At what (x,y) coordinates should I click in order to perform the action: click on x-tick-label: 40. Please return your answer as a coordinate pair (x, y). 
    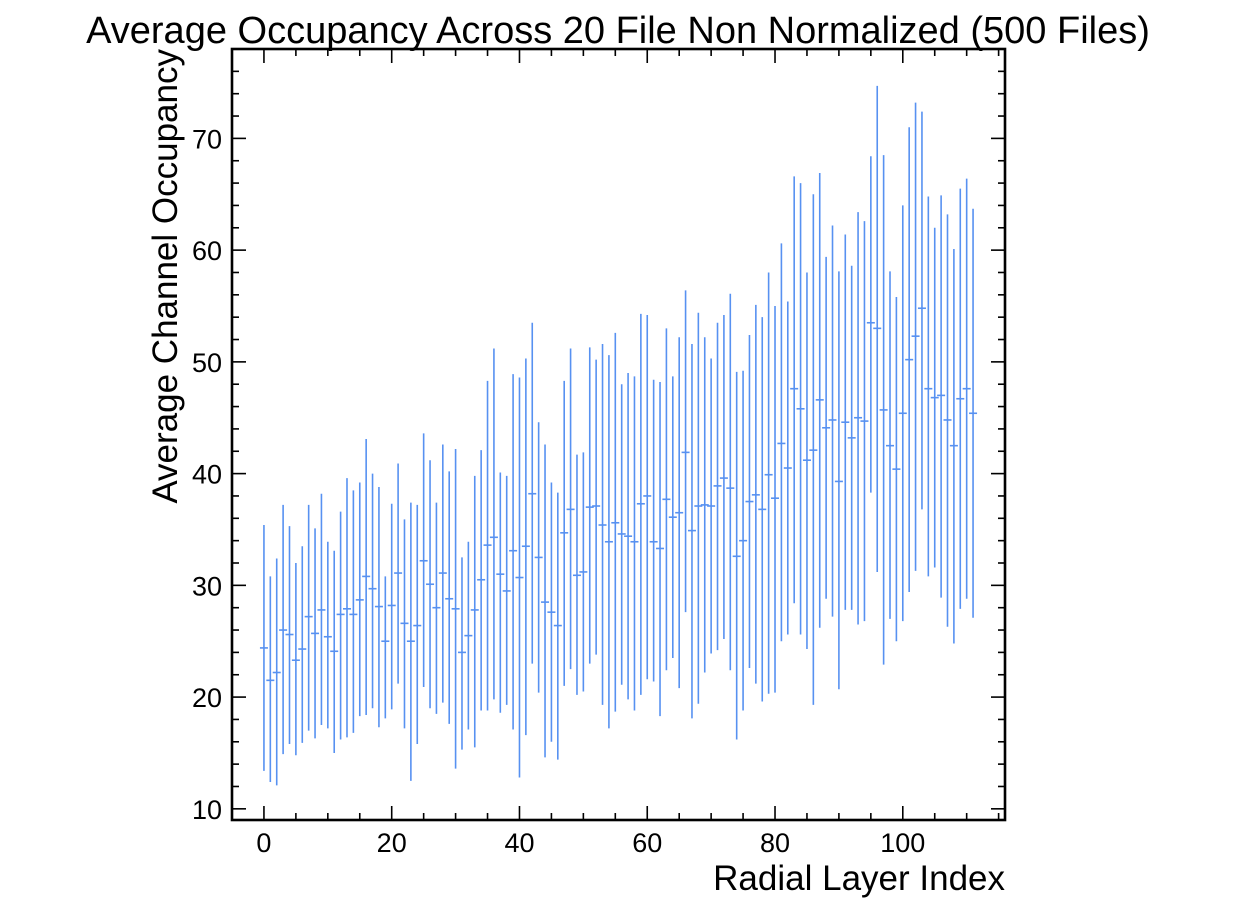
    Looking at the image, I should click on (519, 843).